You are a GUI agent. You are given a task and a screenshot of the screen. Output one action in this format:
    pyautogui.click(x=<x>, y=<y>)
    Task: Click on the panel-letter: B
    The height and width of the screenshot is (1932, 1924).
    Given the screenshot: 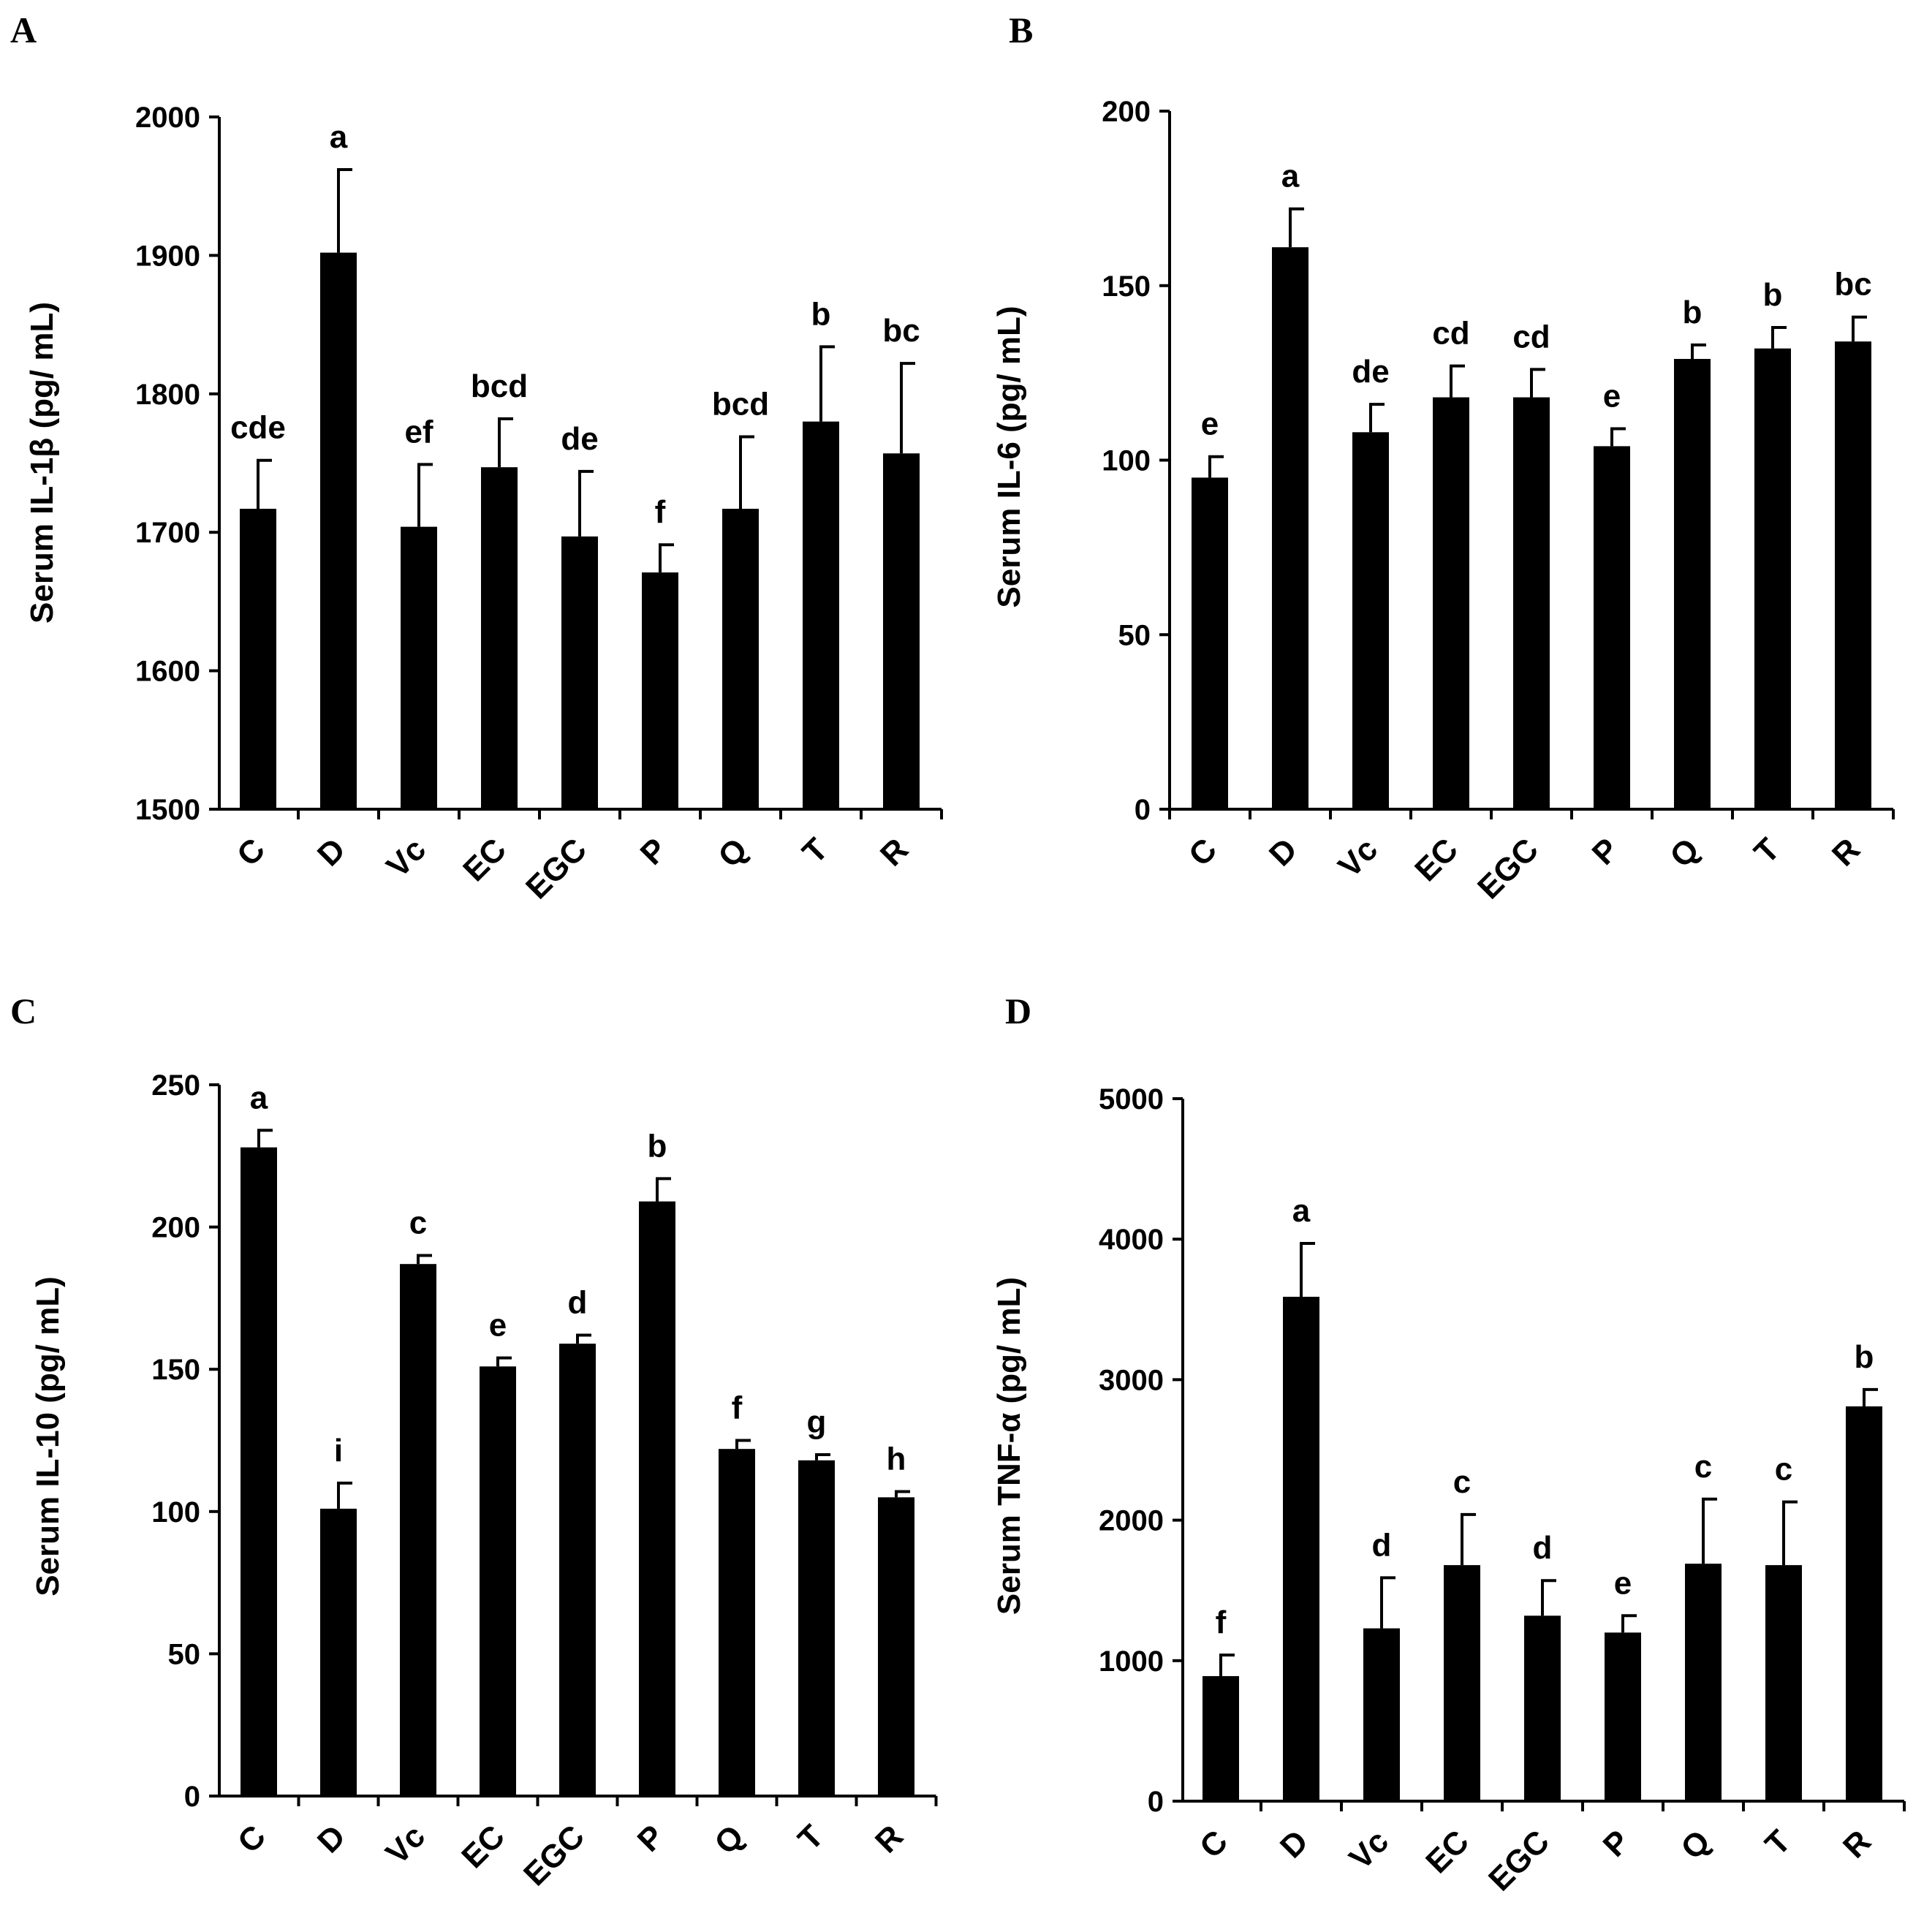 What is the action you would take?
    pyautogui.click(x=1021, y=30)
    